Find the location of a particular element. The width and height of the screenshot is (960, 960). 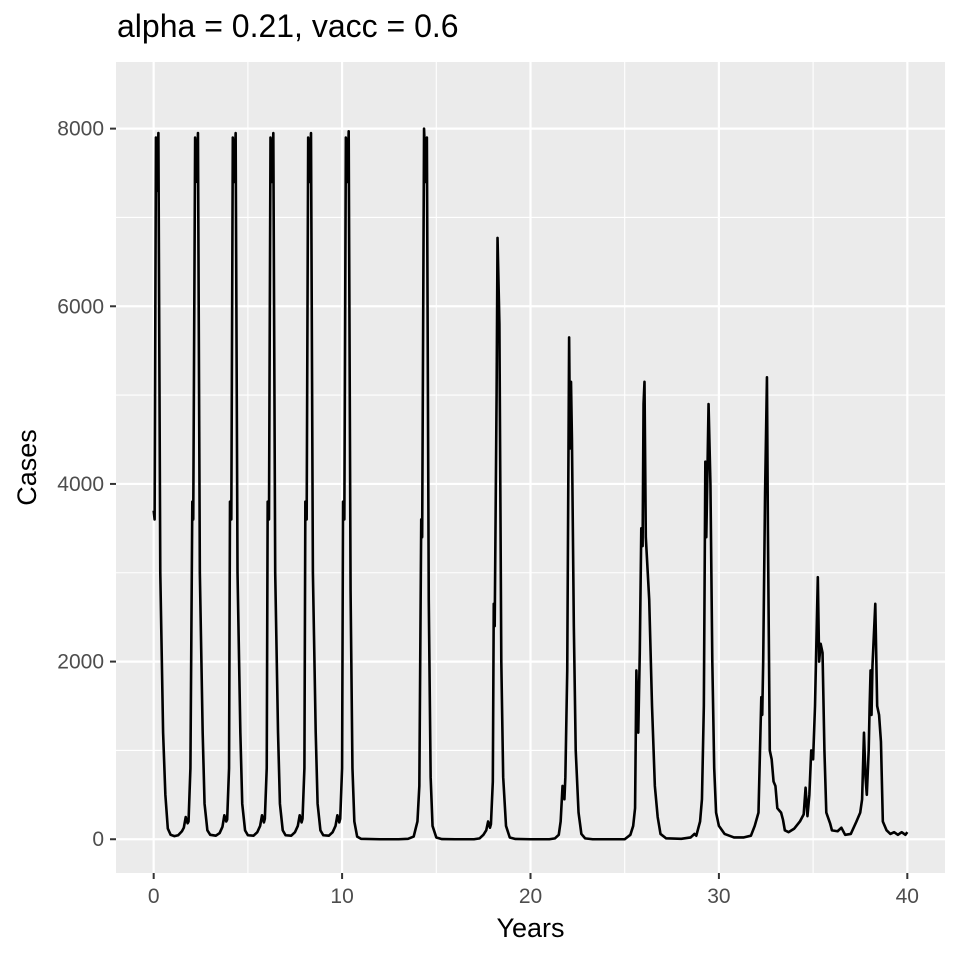

chart-title: alpha = 0.21, vacc = 0.6 is located at coordinates (288, 26).